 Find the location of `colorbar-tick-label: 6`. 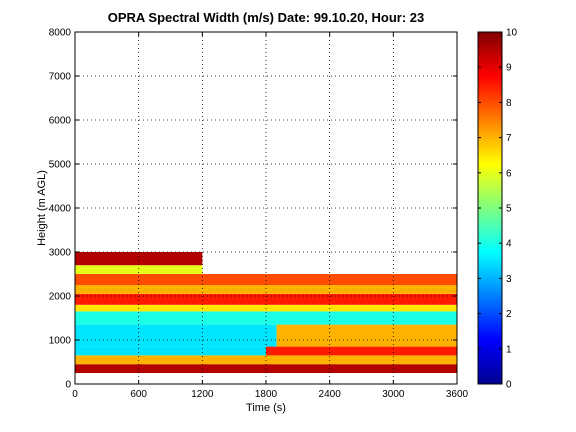

colorbar-tick-label: 6 is located at coordinates (509, 173).